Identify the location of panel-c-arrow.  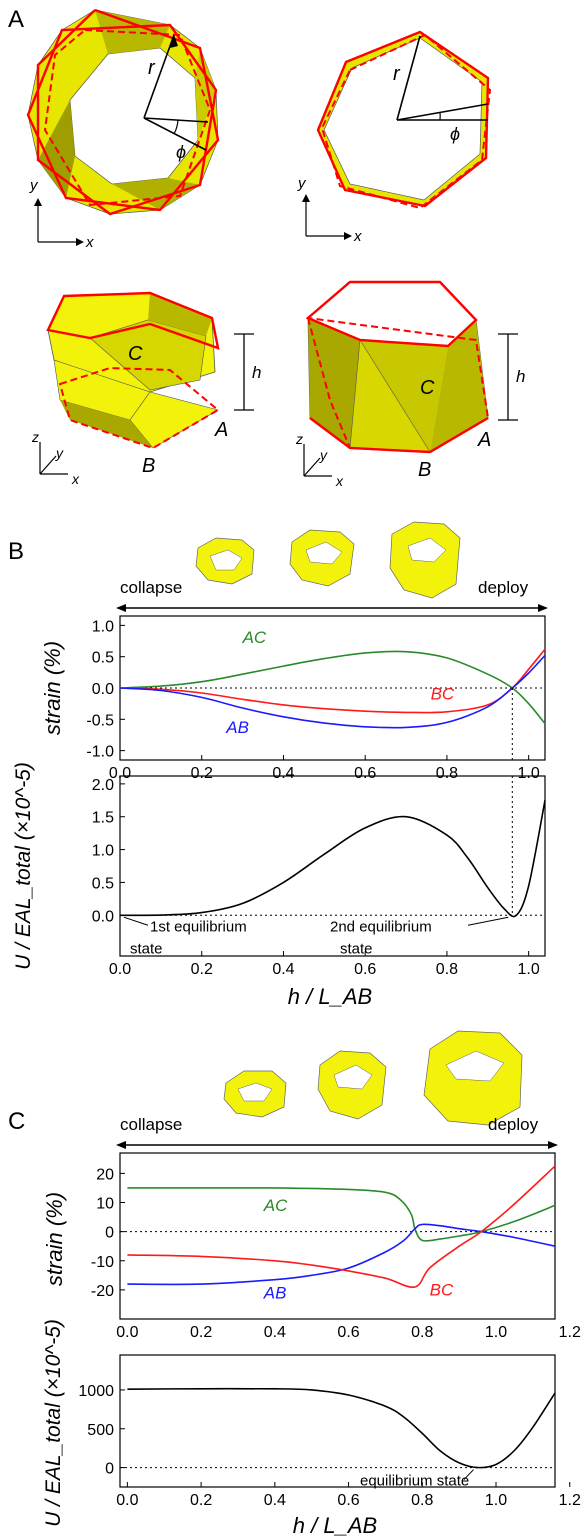
(337, 1145).